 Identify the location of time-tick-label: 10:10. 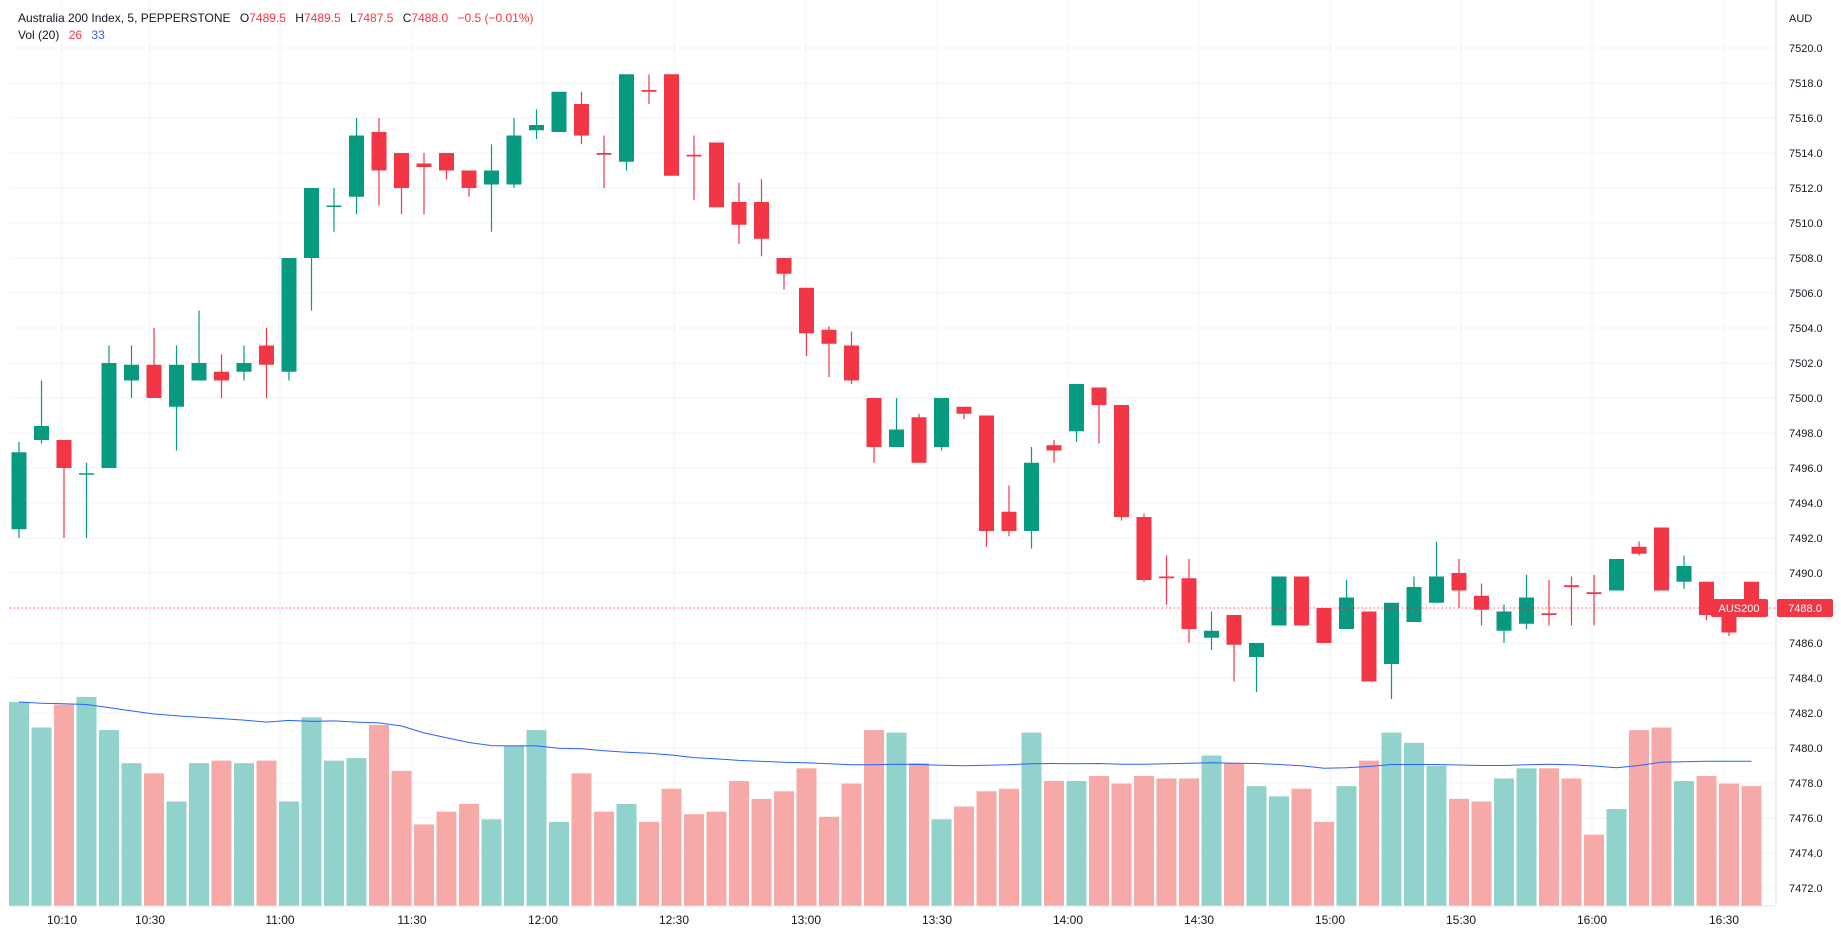
(62, 920).